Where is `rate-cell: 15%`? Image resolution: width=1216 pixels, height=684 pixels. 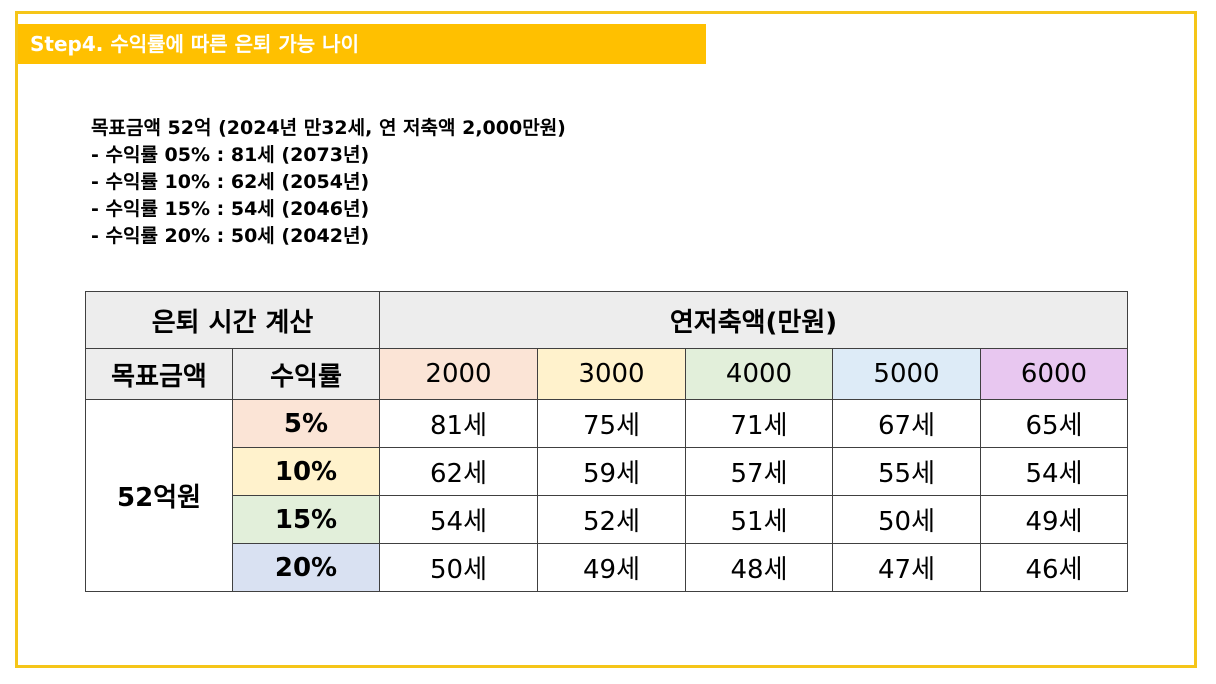 rate-cell: 15% is located at coordinates (306, 519).